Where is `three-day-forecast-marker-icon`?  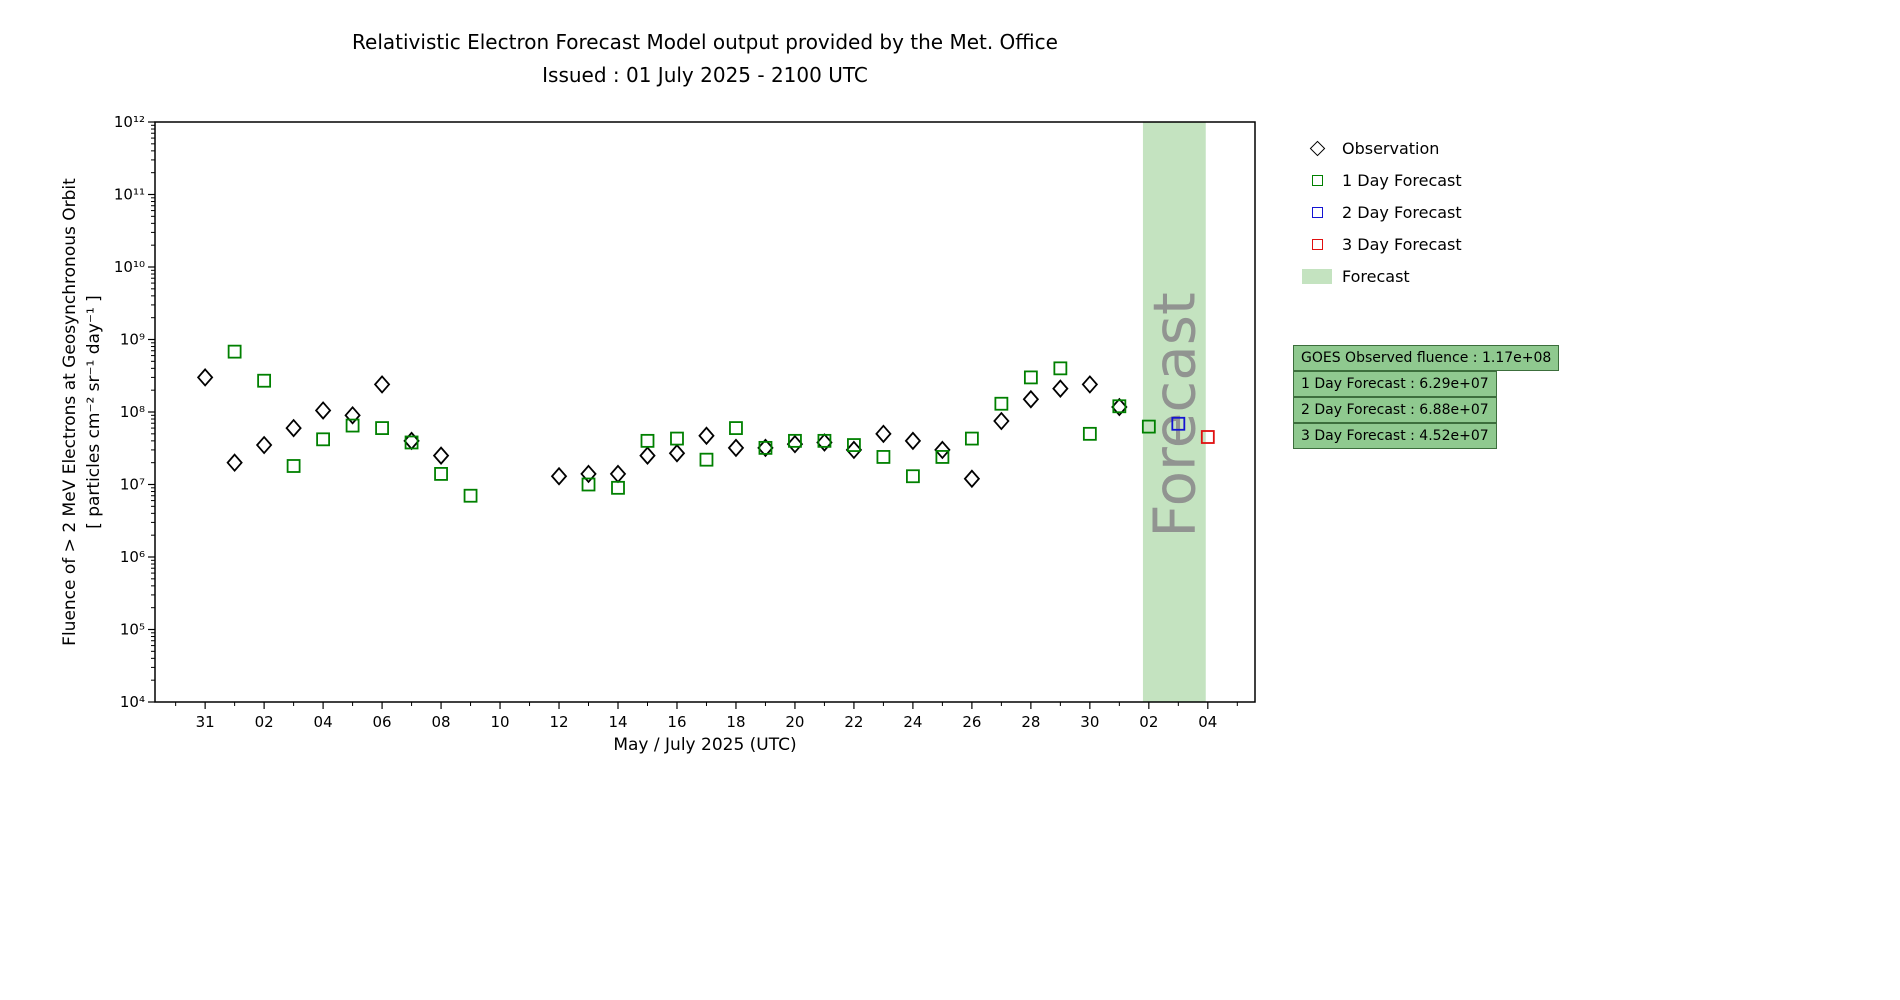 three-day-forecast-marker-icon is located at coordinates (1317, 244).